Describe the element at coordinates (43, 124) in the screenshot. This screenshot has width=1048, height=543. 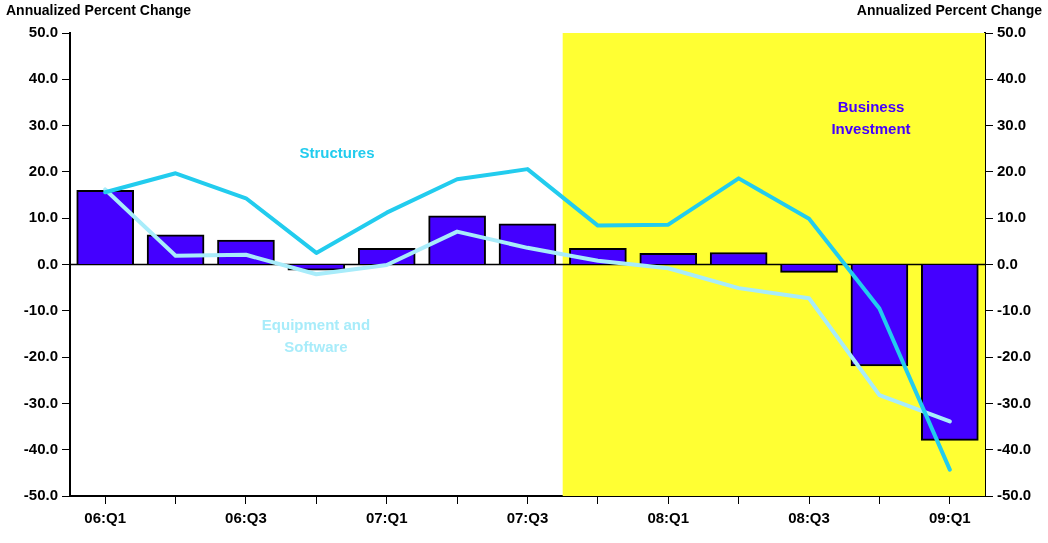
I see `y-tick-label: 30.0` at that location.